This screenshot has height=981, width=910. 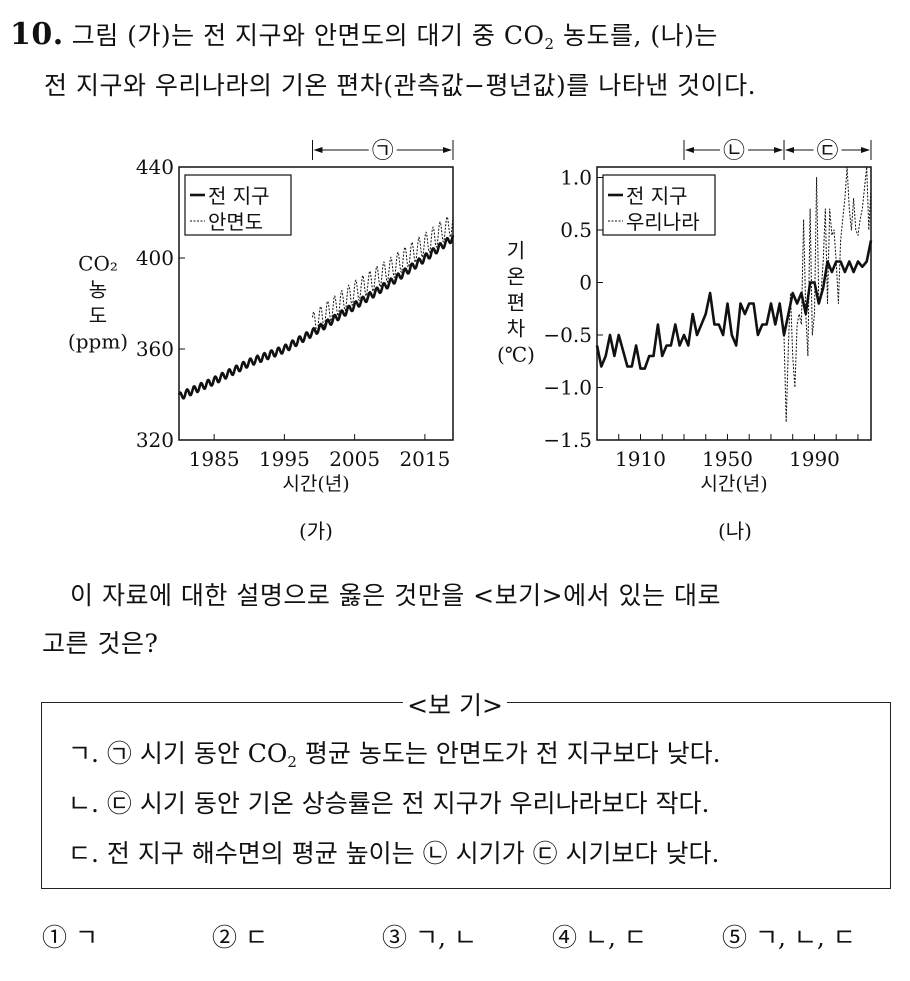 I want to click on y-axis-label: 기, so click(x=516, y=251).